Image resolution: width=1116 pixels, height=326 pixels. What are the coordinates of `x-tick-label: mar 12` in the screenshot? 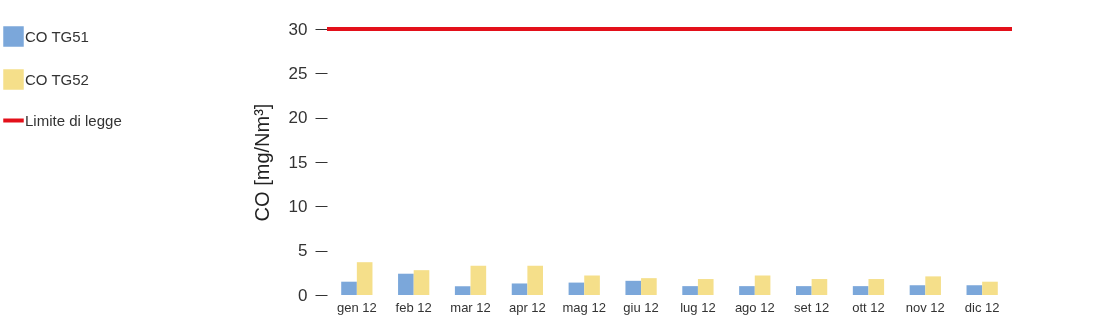 It's located at (470, 307).